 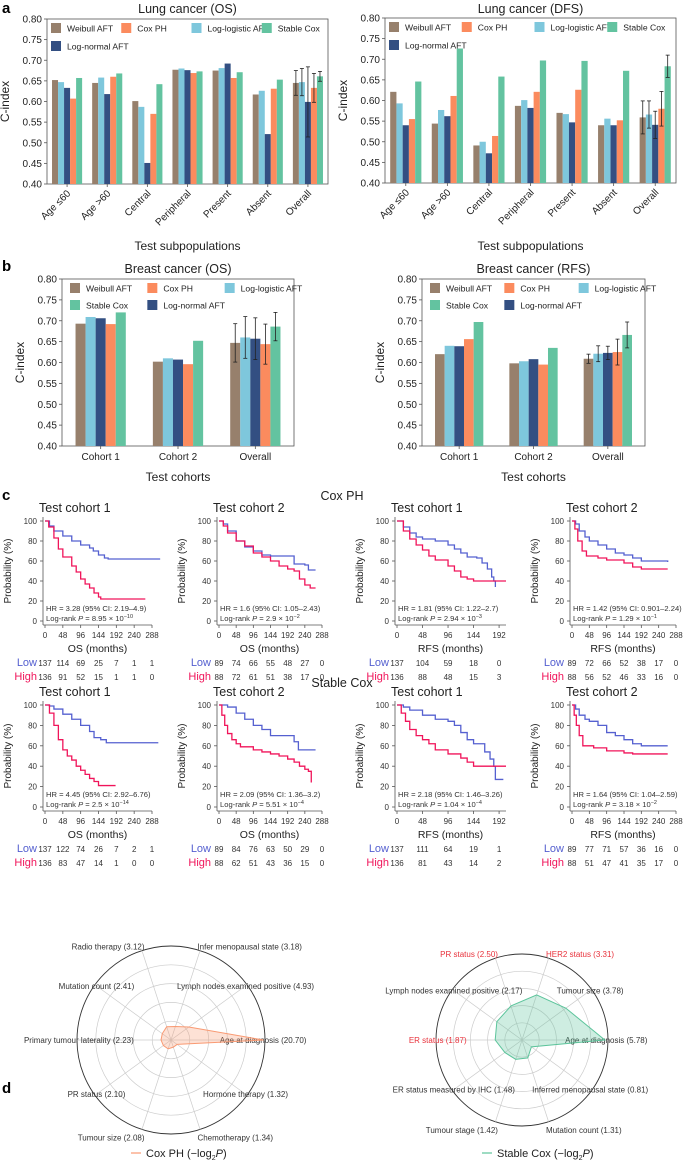 What do you see at coordinates (397, 663) in the screenshot?
I see `risk-count-low: 137` at bounding box center [397, 663].